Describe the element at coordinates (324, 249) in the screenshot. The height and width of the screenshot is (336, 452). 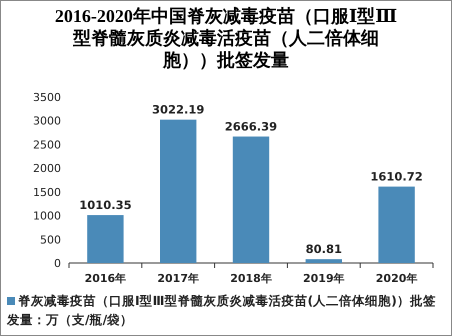
I see `data-label: 80.81` at that location.